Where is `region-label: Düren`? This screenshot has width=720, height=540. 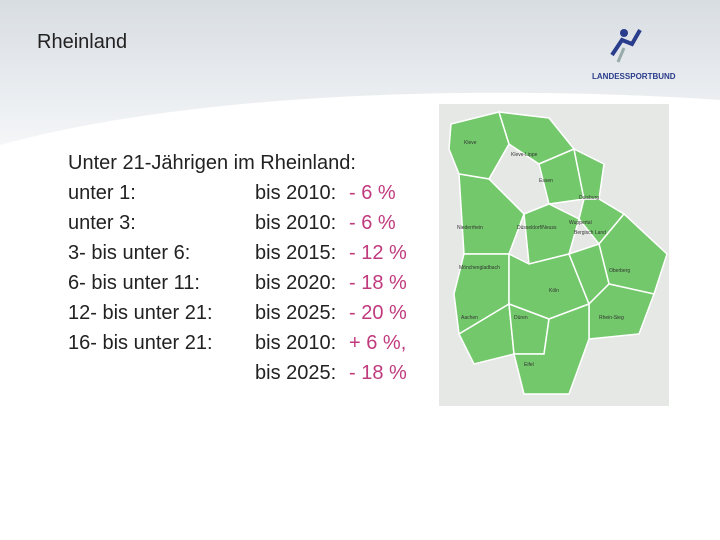 region-label: Düren is located at coordinates (521, 318).